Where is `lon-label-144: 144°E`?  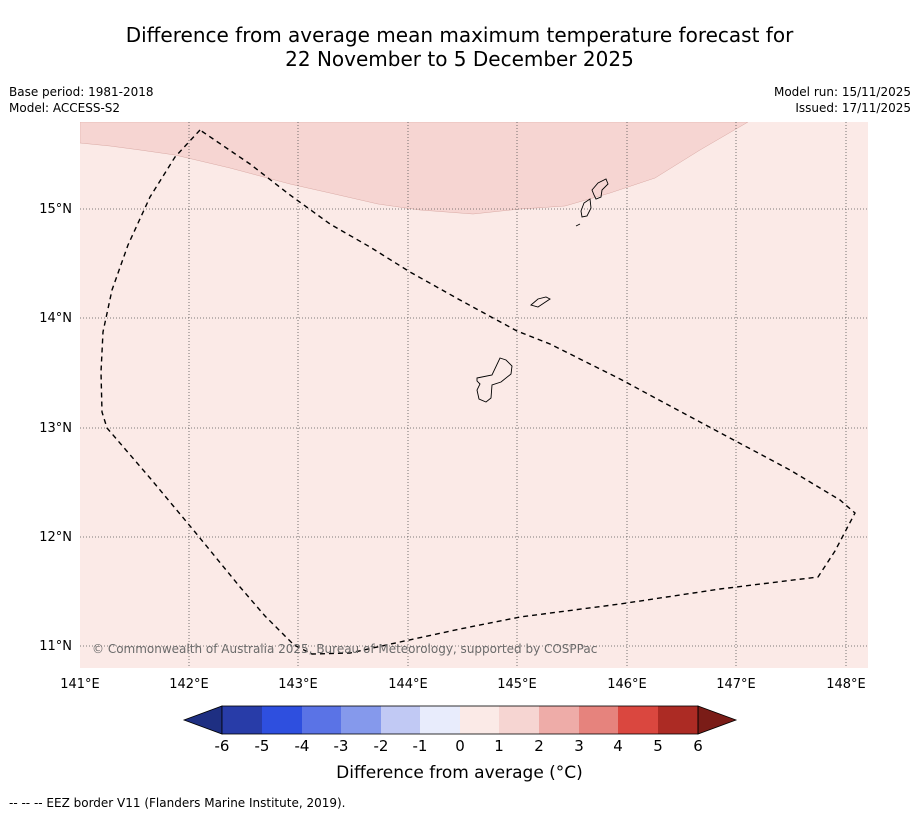
lon-label-144: 144°E is located at coordinates (408, 684).